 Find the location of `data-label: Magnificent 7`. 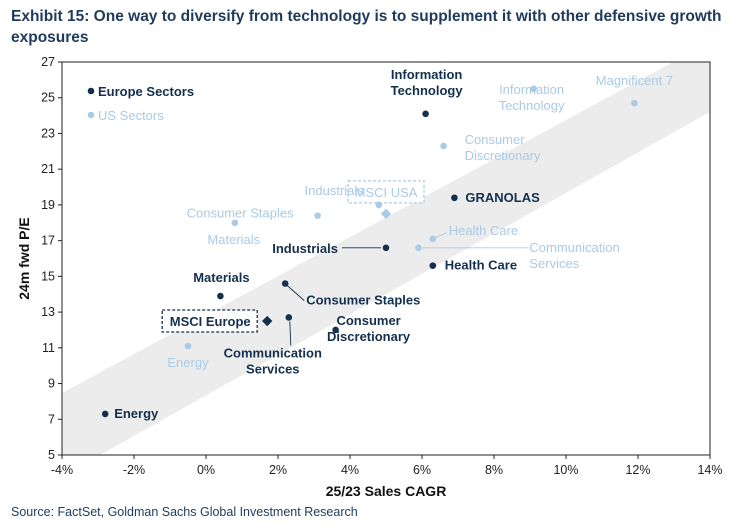

data-label: Magnificent 7 is located at coordinates (634, 80).